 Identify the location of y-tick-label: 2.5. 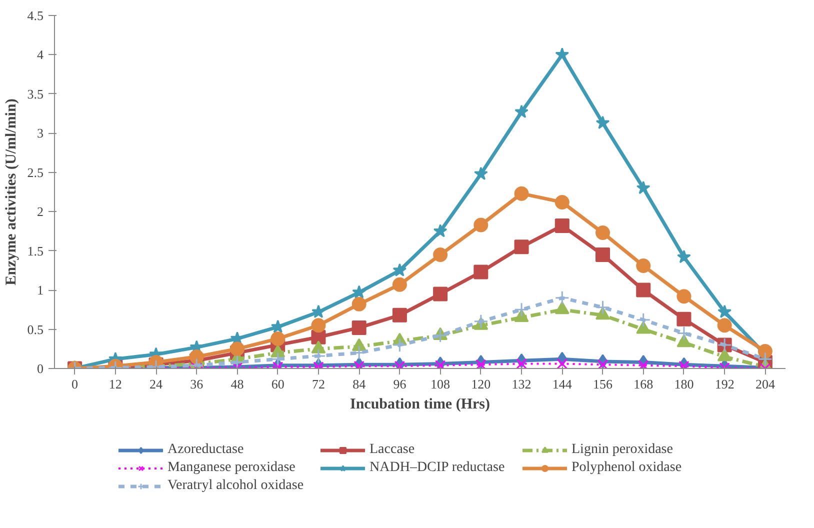
(35, 172).